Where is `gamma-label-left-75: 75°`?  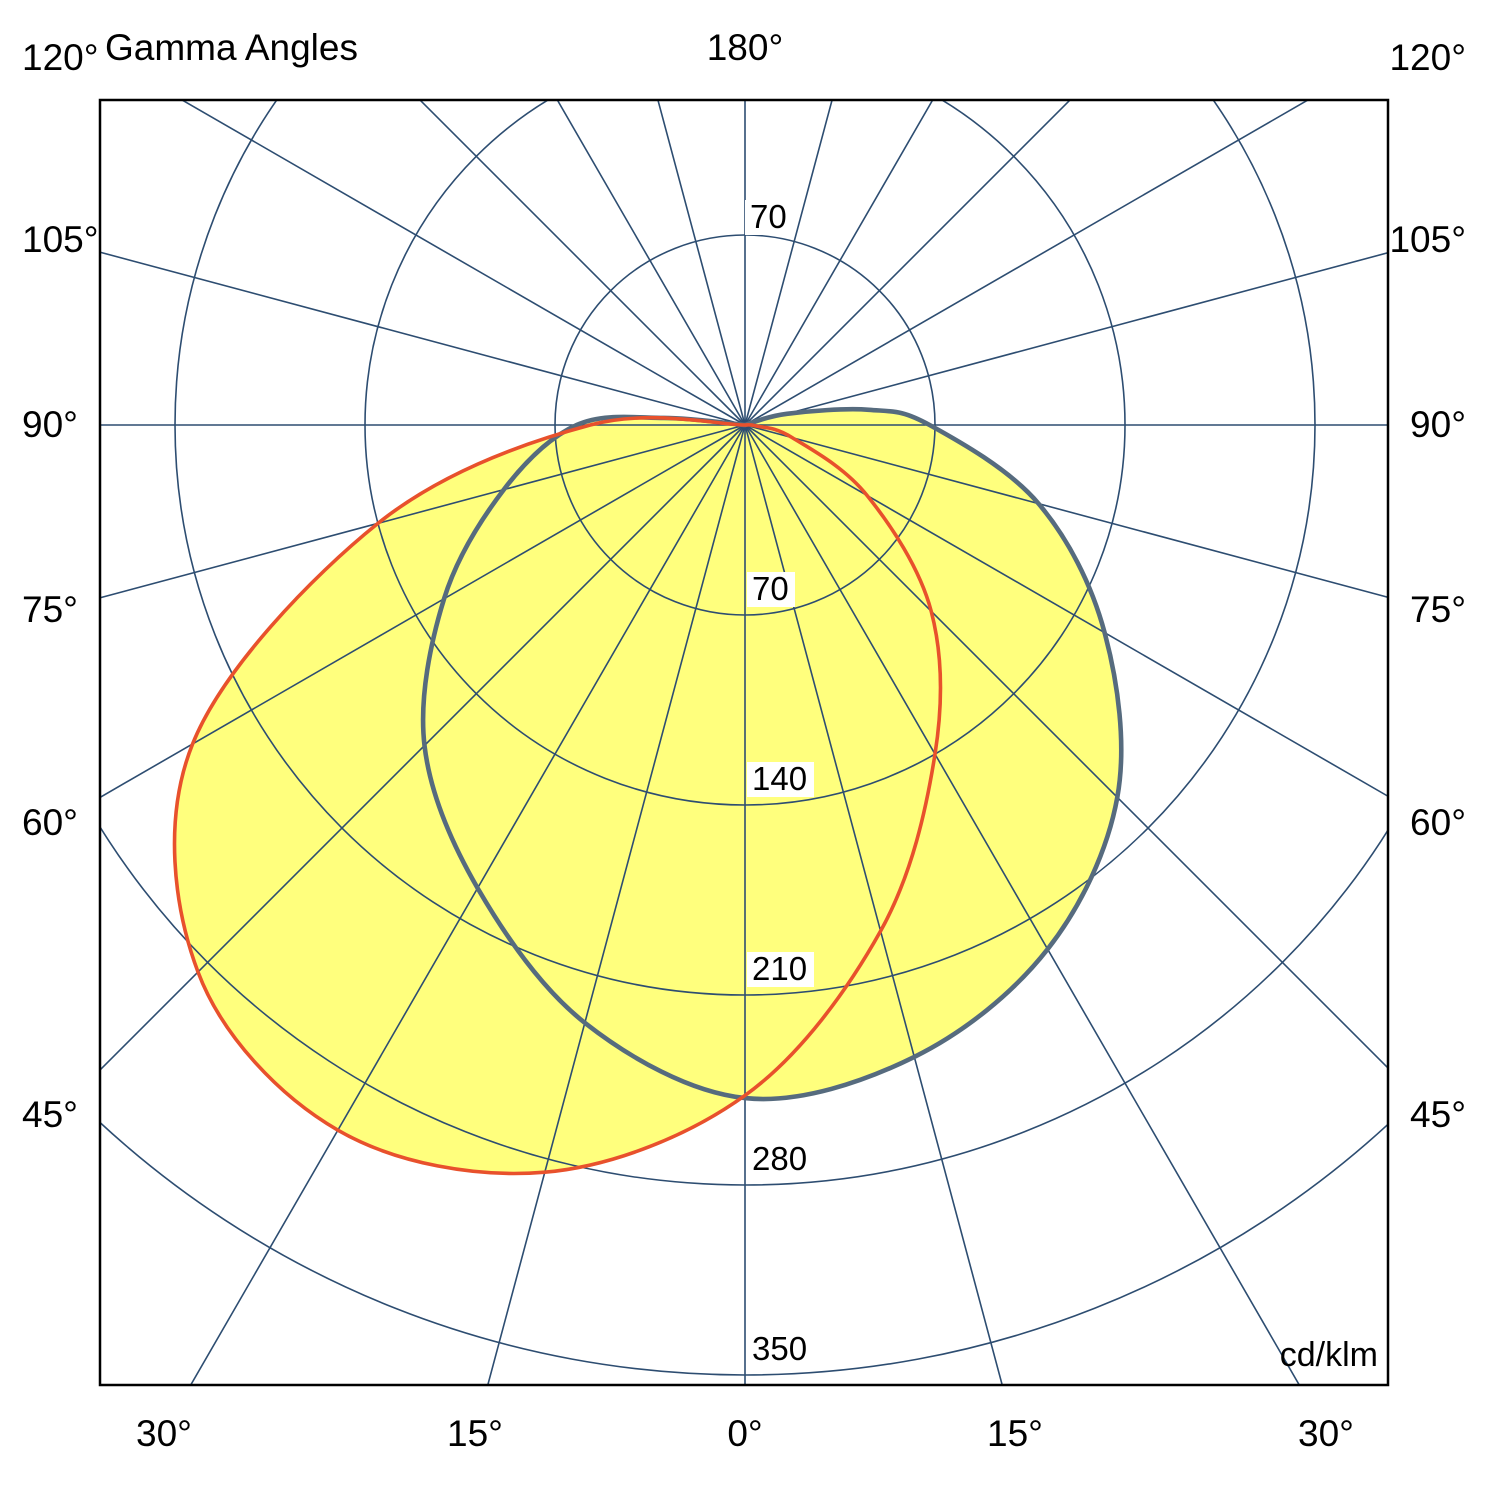 gamma-label-left-75: 75° is located at coordinates (50, 609).